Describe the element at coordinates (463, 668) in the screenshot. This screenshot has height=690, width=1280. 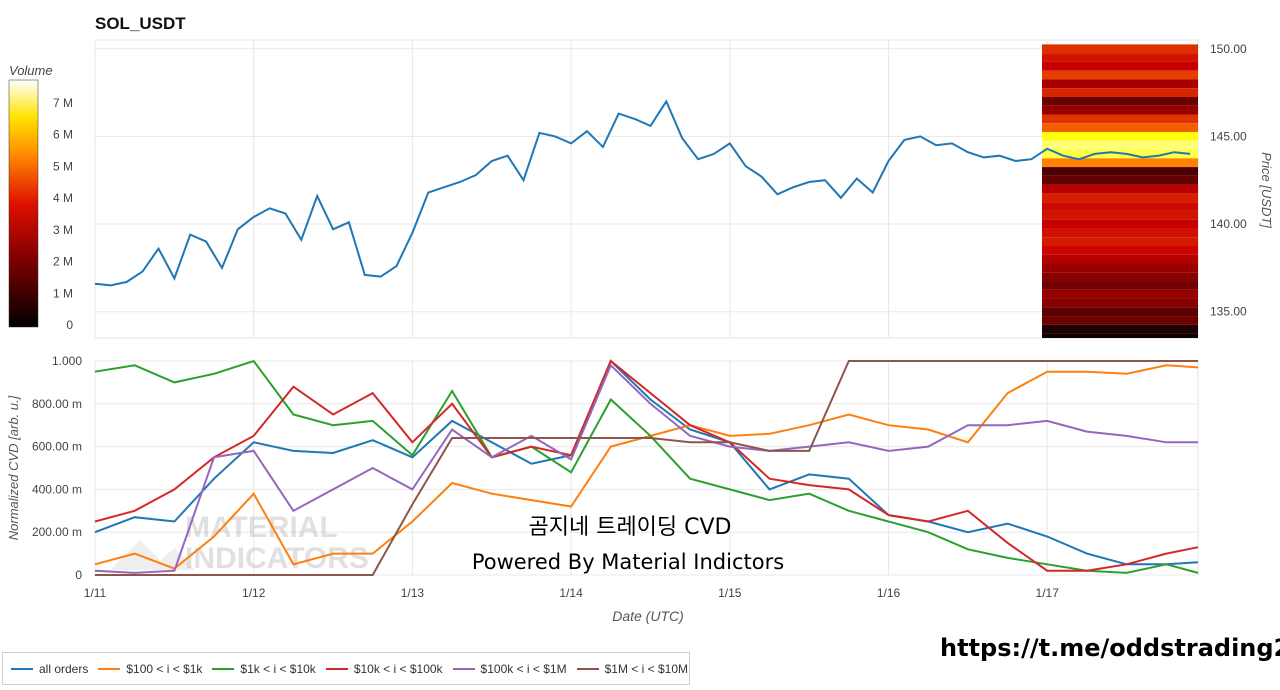
I see `legend-swatch-100k-1m` at that location.